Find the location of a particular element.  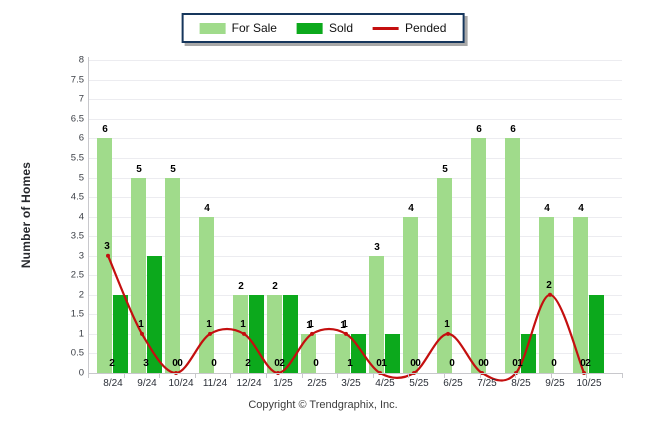

legend-item: Sold is located at coordinates (325, 28).